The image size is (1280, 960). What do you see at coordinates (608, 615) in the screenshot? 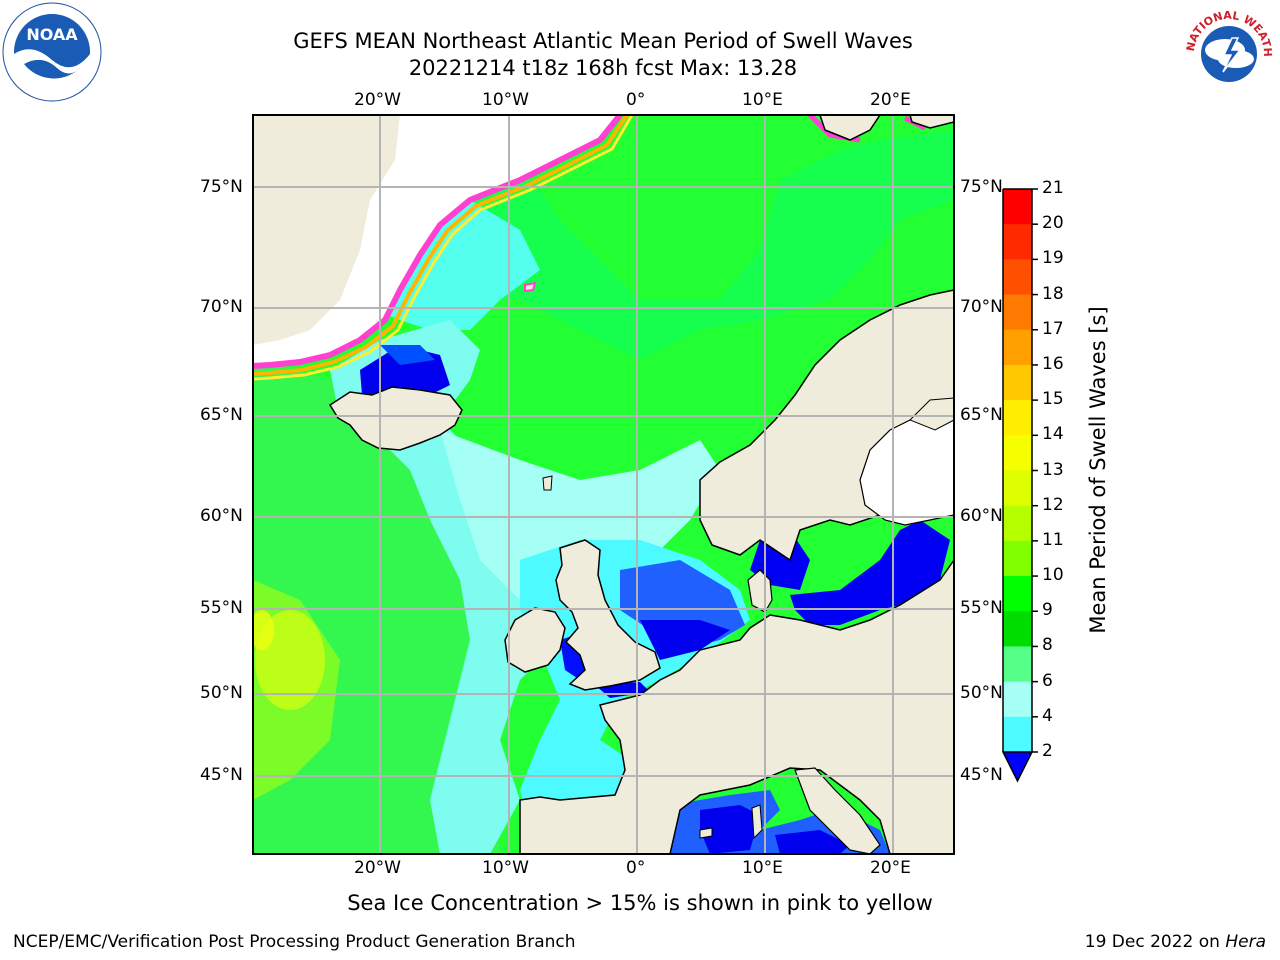
I see `great-britain` at bounding box center [608, 615].